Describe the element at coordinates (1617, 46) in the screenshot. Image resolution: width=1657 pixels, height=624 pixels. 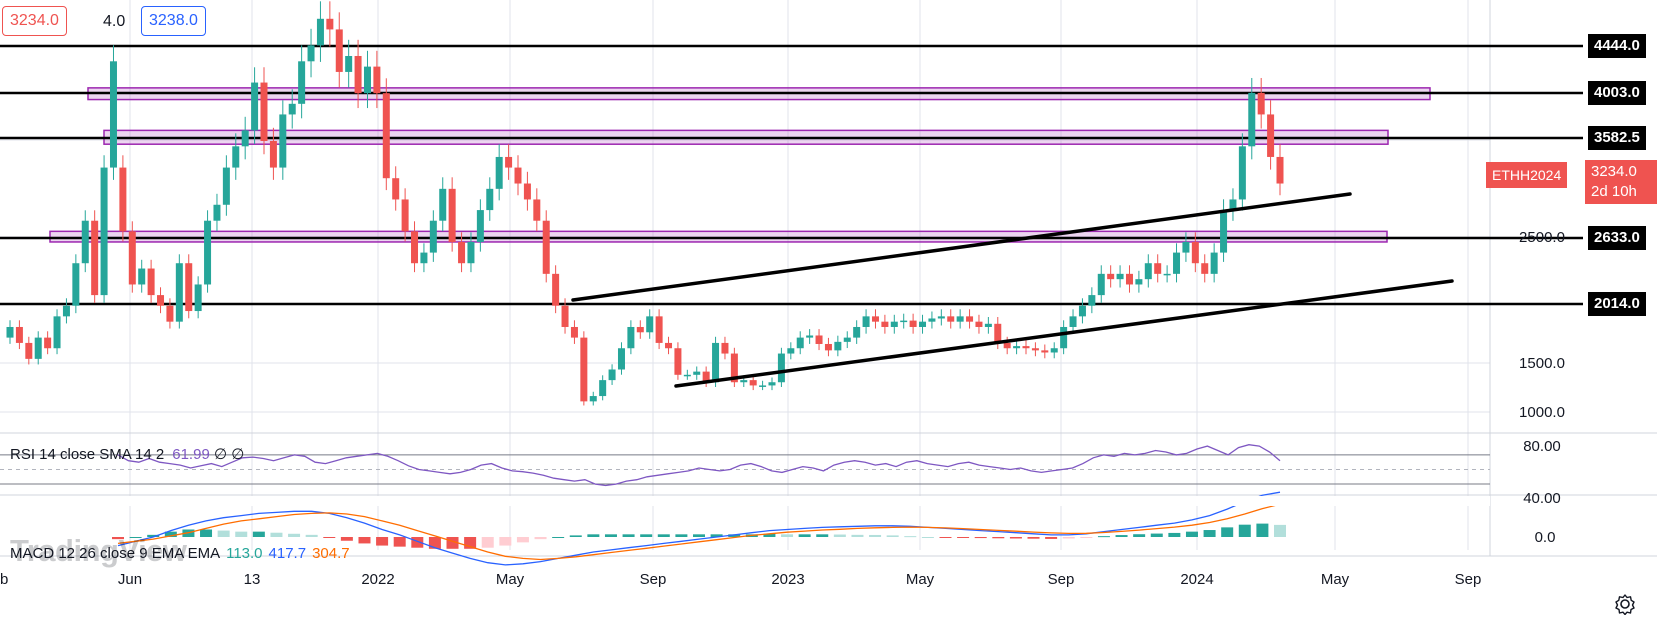
I see `level-tag-0: 4444.0` at that location.